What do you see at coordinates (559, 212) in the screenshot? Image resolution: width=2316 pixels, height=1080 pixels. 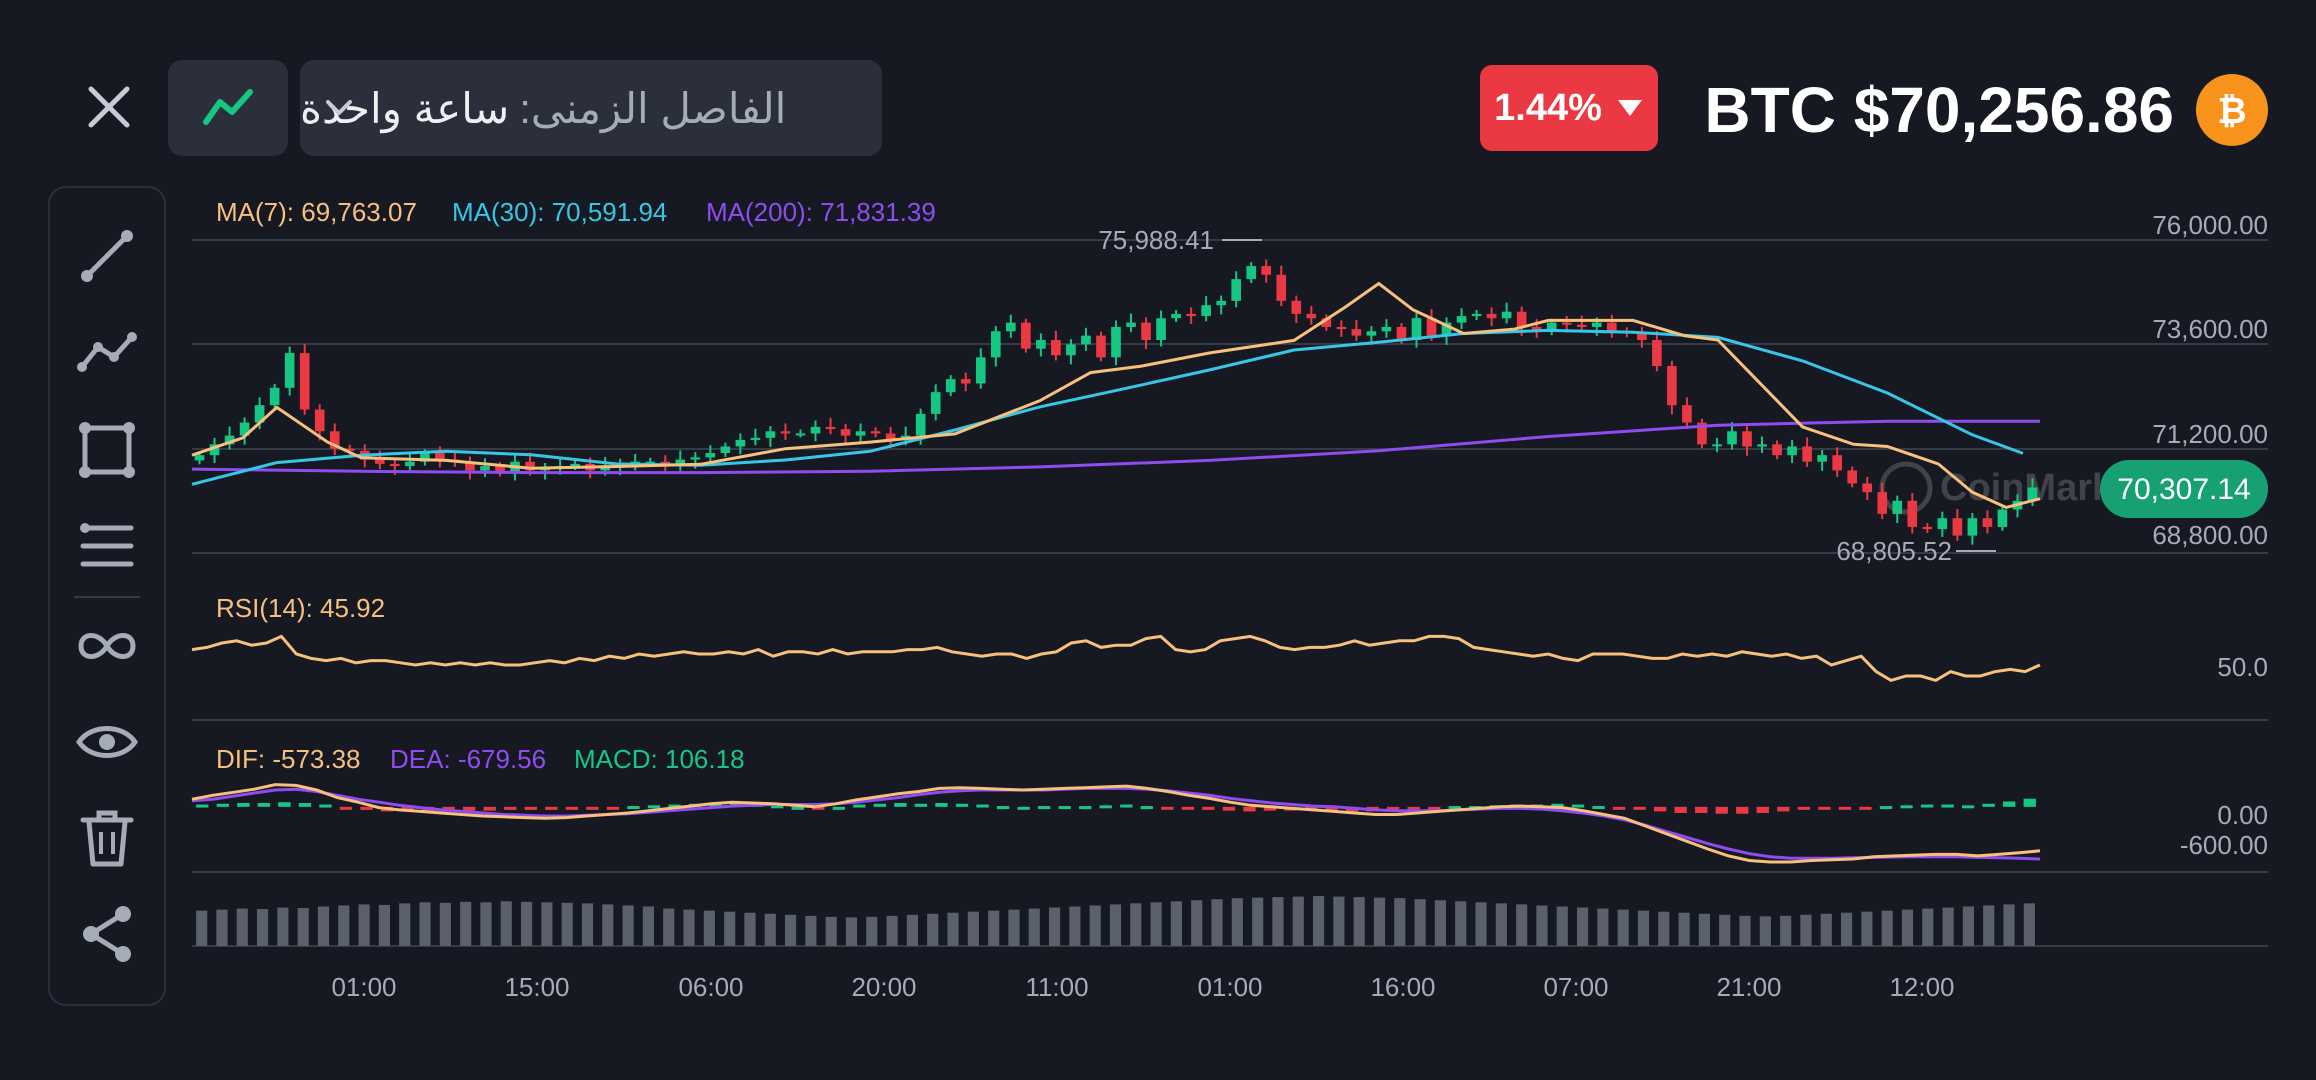 I see `ma30-legend: MA(30): 70,591.94` at bounding box center [559, 212].